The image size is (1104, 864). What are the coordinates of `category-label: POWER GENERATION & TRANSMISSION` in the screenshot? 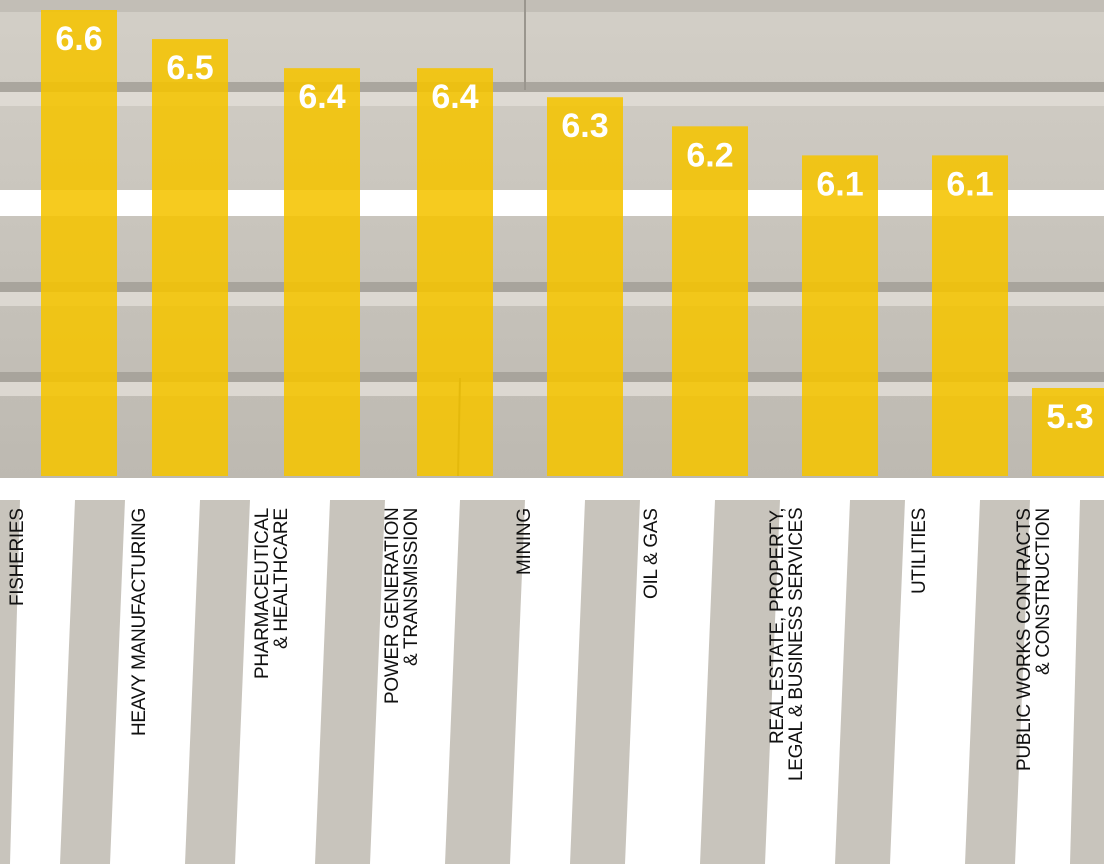 It's located at (402, 606).